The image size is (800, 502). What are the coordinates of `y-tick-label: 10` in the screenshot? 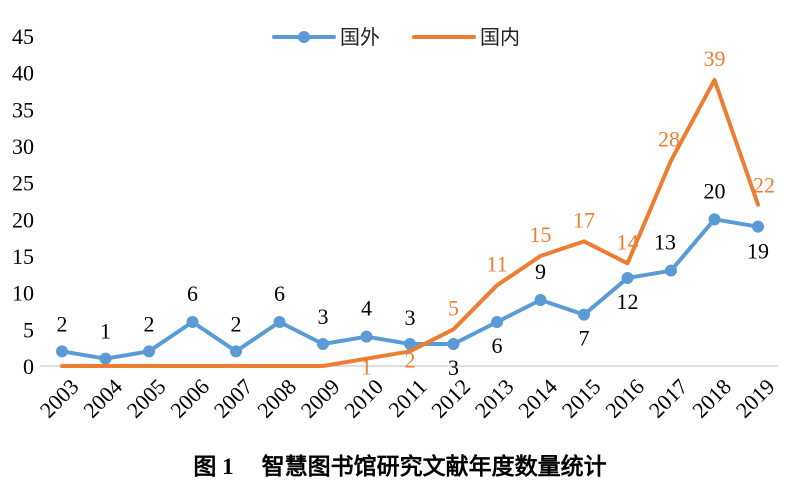 It's located at (23, 293).